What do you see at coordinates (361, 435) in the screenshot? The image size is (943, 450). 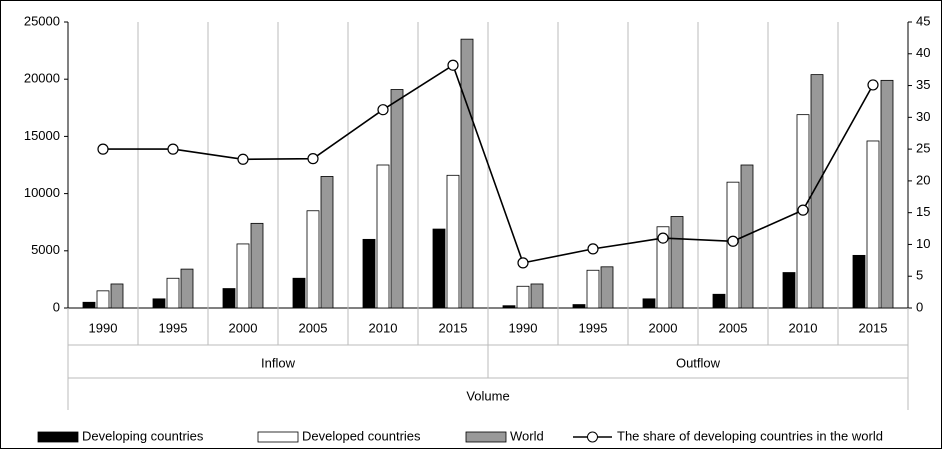 I see `legend-label: Developed countries` at bounding box center [361, 435].